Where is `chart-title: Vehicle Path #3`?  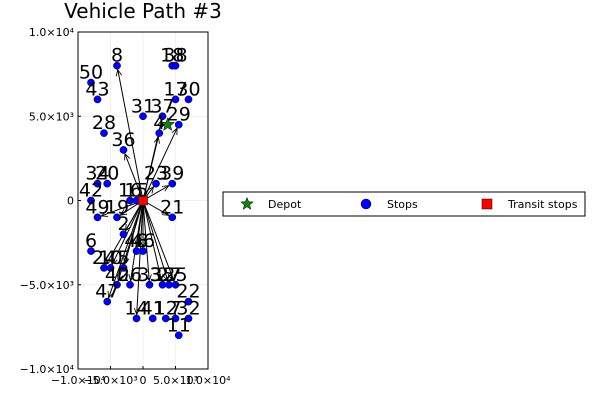
chart-title: Vehicle Path #3 is located at coordinates (143, 11).